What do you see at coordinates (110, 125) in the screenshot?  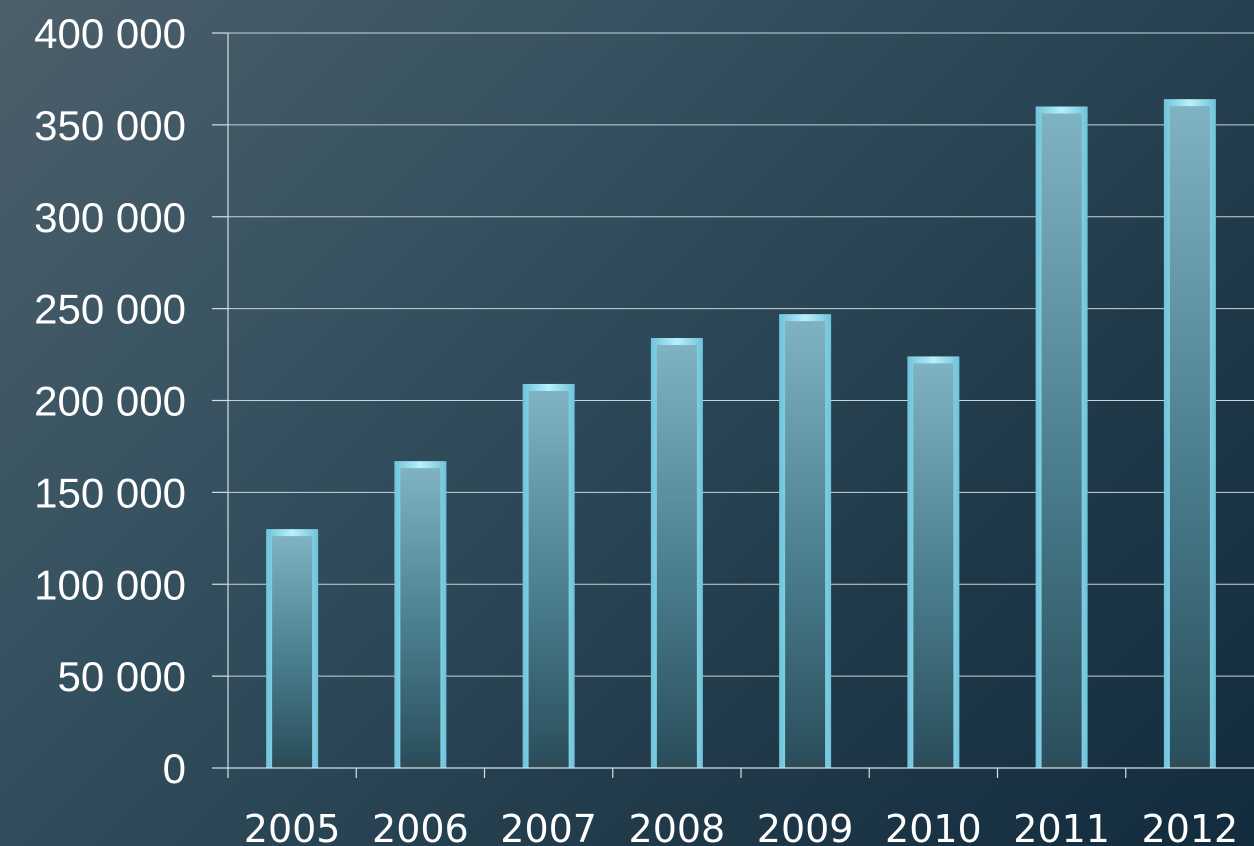 I see `y-tick-label: 350 000` at bounding box center [110, 125].